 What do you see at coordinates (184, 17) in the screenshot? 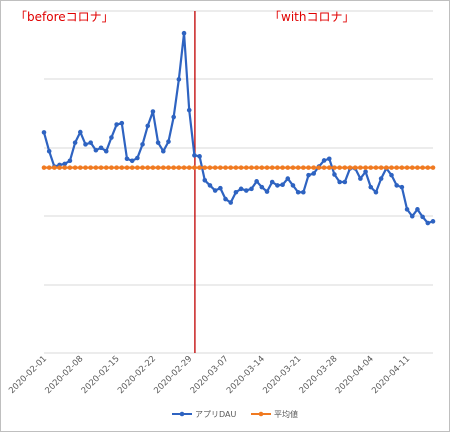
I see `annotations: 「beforeコロナ」 「withコロナ」` at bounding box center [184, 17].